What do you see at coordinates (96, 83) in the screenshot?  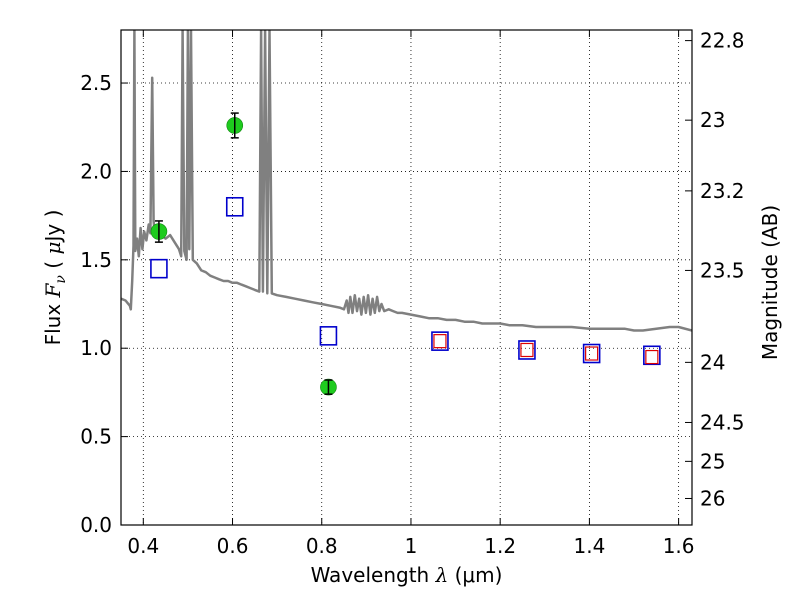 I see `y-tick-label: 2.5` at bounding box center [96, 83].